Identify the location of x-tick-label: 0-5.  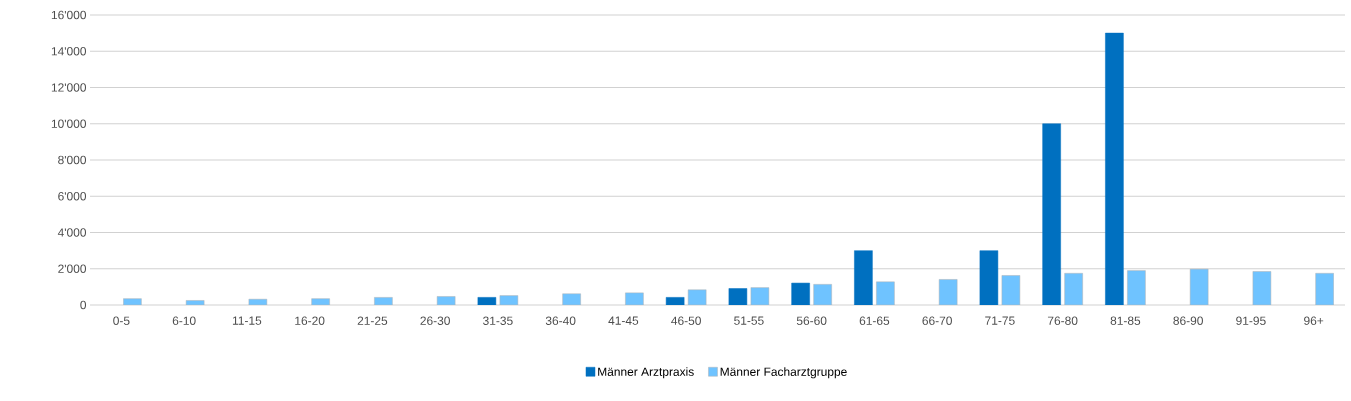
(121, 320).